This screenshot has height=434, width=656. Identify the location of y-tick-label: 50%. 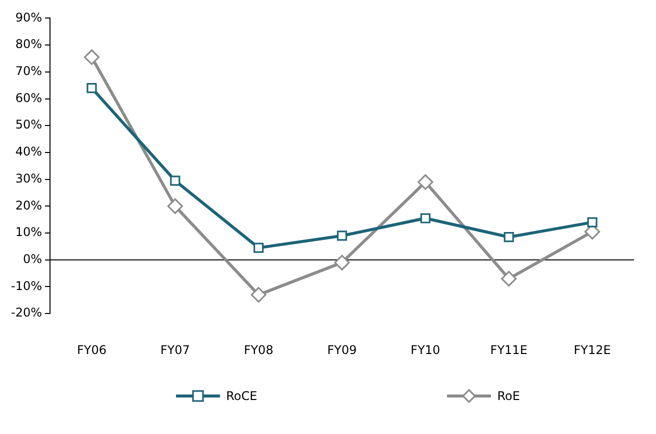
(28, 125).